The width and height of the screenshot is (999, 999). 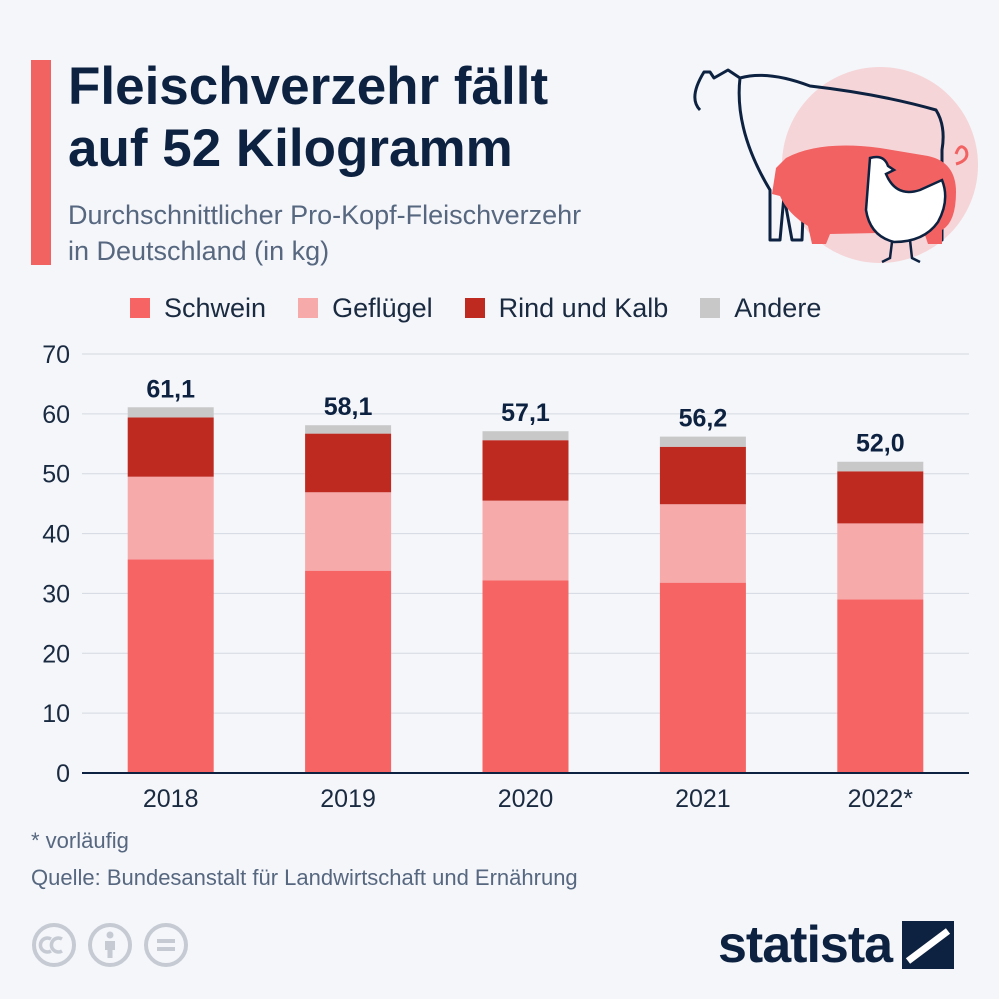 I want to click on legend-item-gefluegel: Geflügel, so click(x=365, y=308).